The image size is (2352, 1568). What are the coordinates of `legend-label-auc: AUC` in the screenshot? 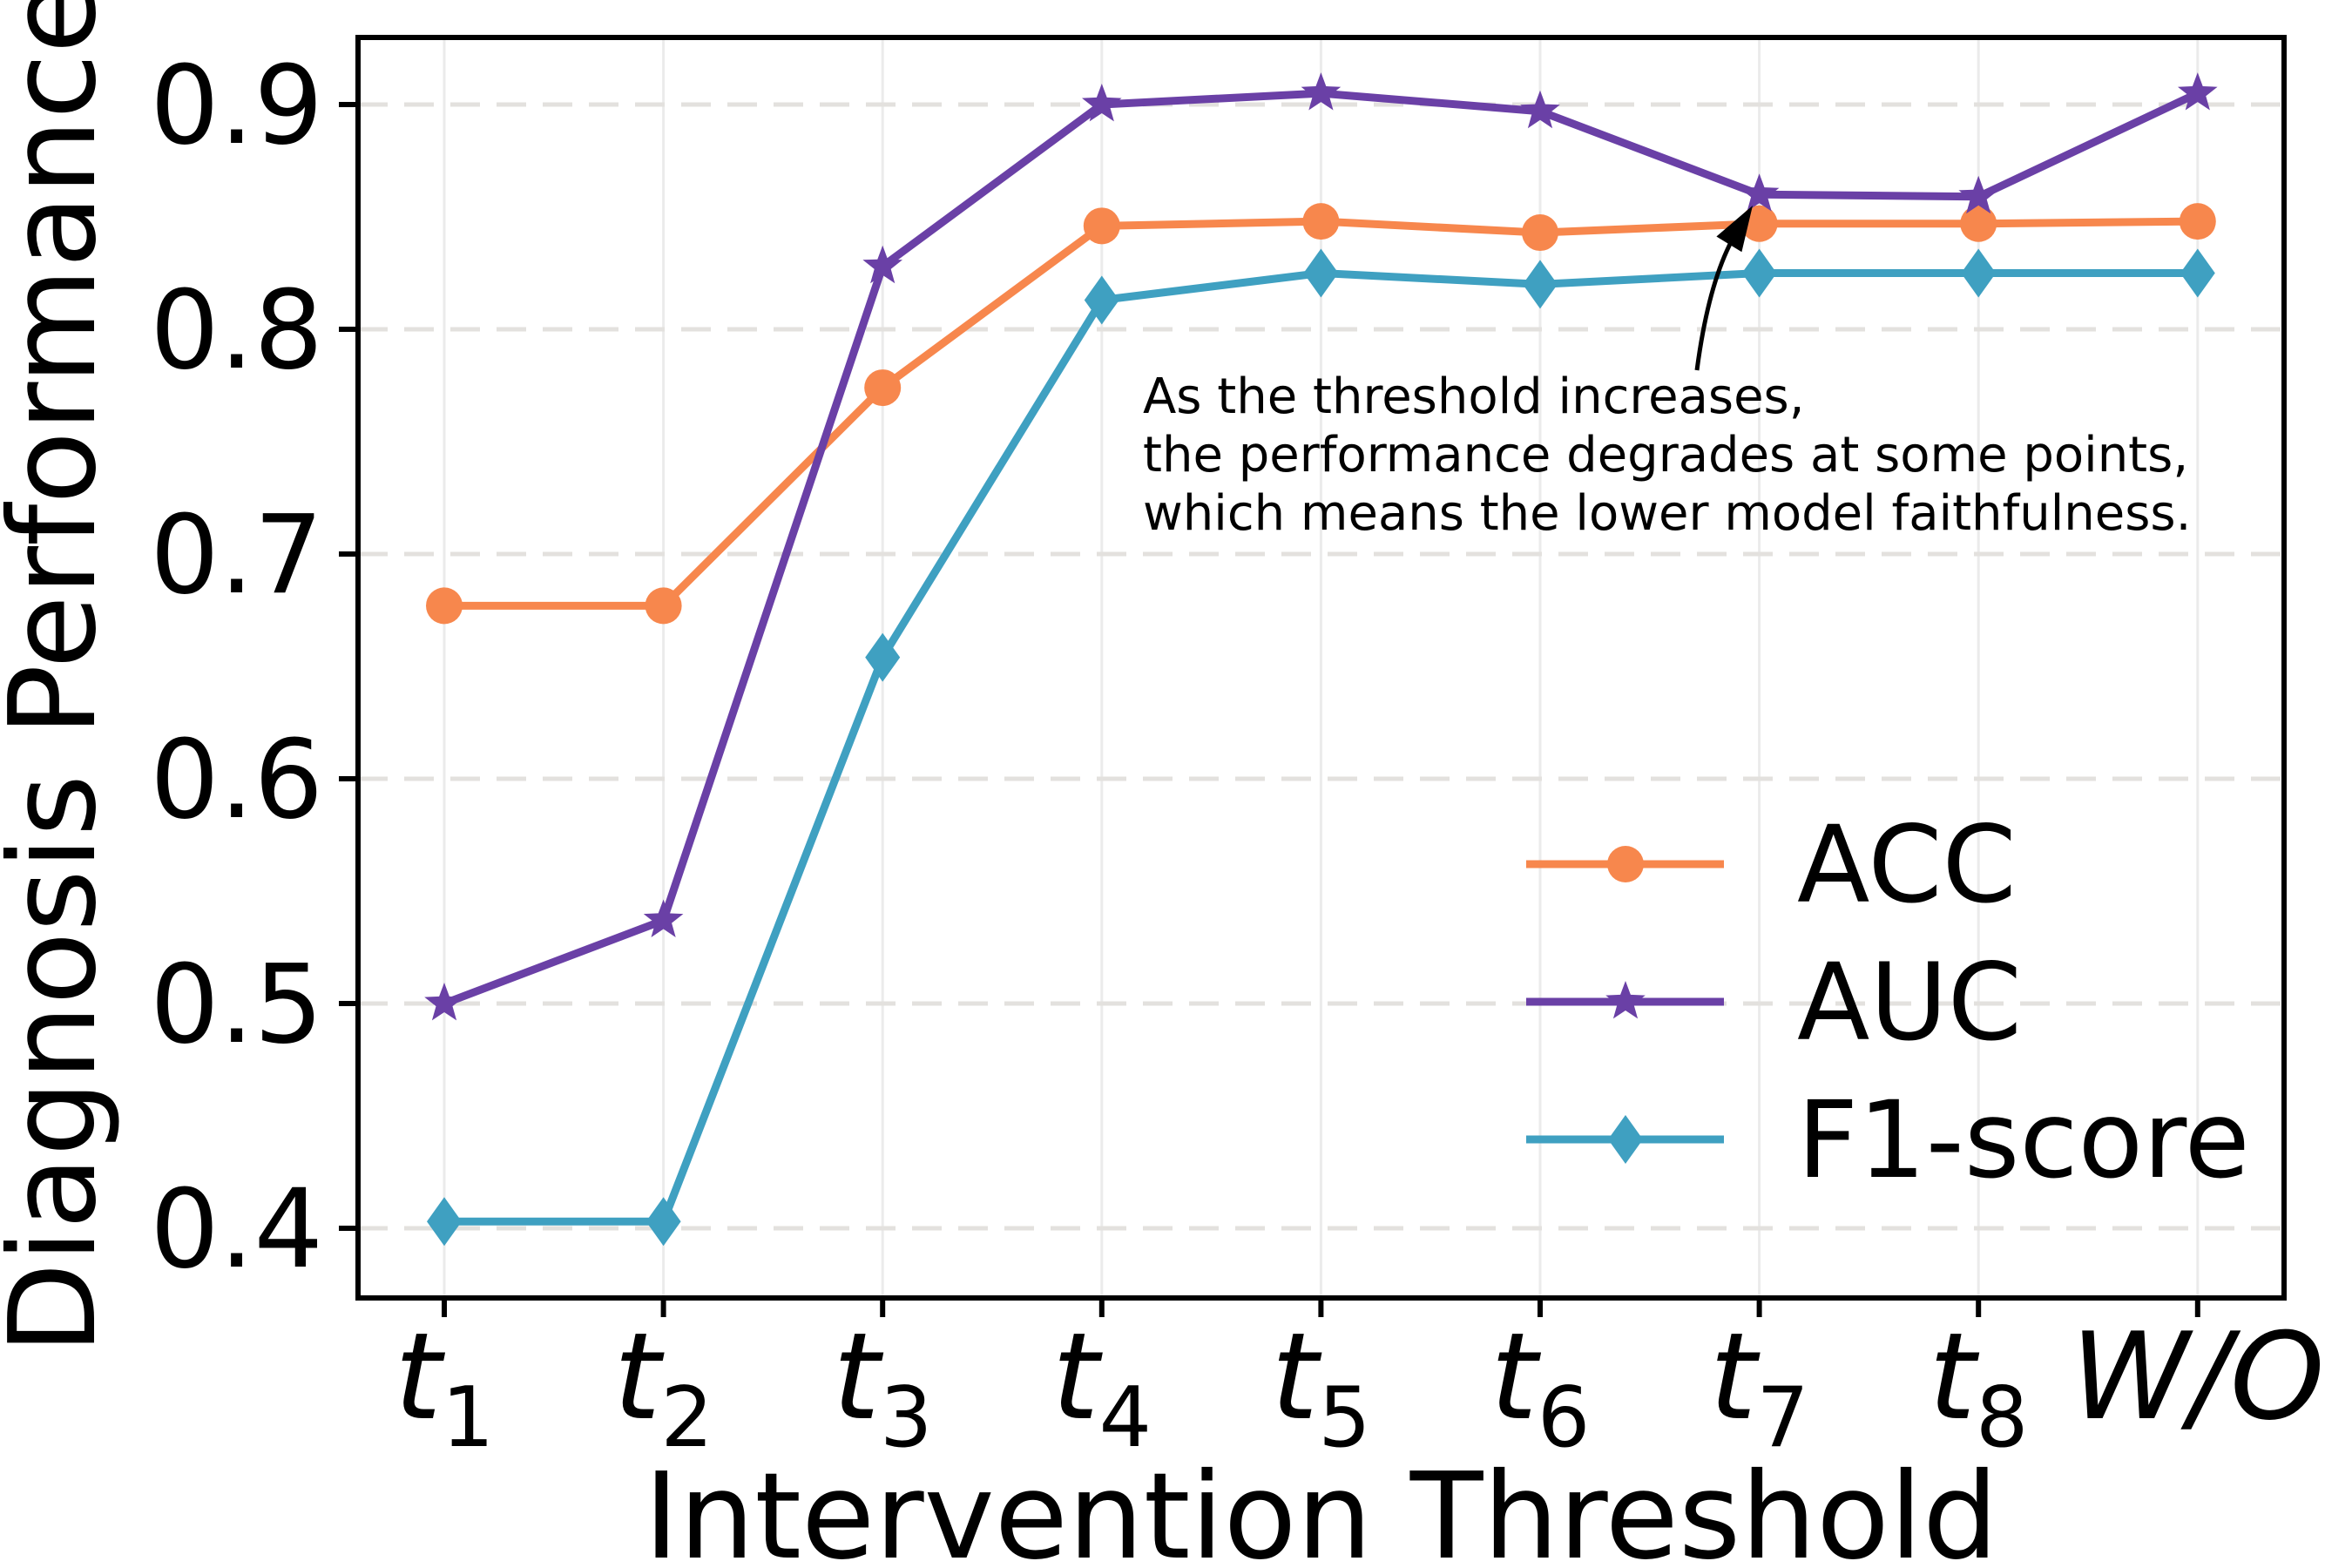 It's located at (1910, 1003).